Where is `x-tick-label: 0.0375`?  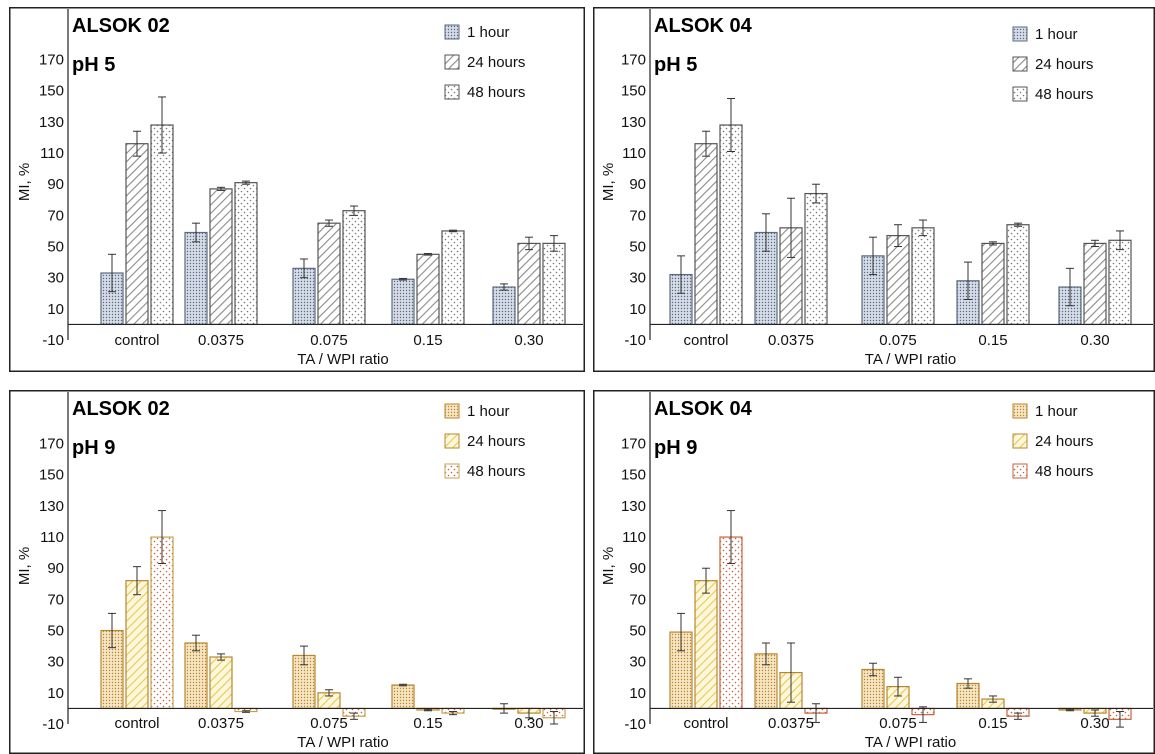
x-tick-label: 0.0375 is located at coordinates (791, 723).